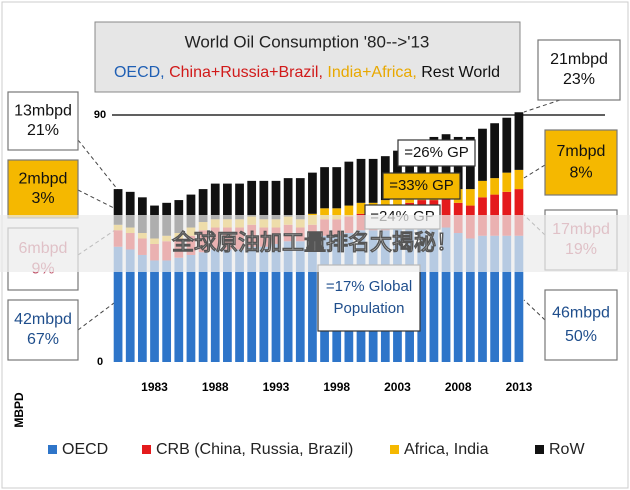 Image resolution: width=630 pixels, height=490 pixels. What do you see at coordinates (307, 57) in the screenshot?
I see `title-box` at bounding box center [307, 57].